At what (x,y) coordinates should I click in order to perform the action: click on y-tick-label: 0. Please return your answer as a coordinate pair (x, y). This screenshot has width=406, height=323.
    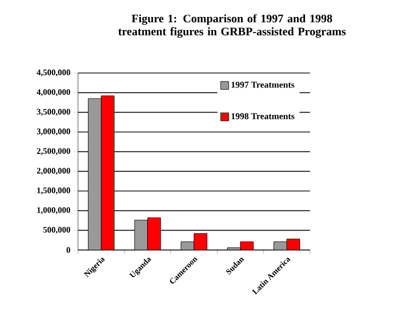
    Looking at the image, I should click on (68, 250).